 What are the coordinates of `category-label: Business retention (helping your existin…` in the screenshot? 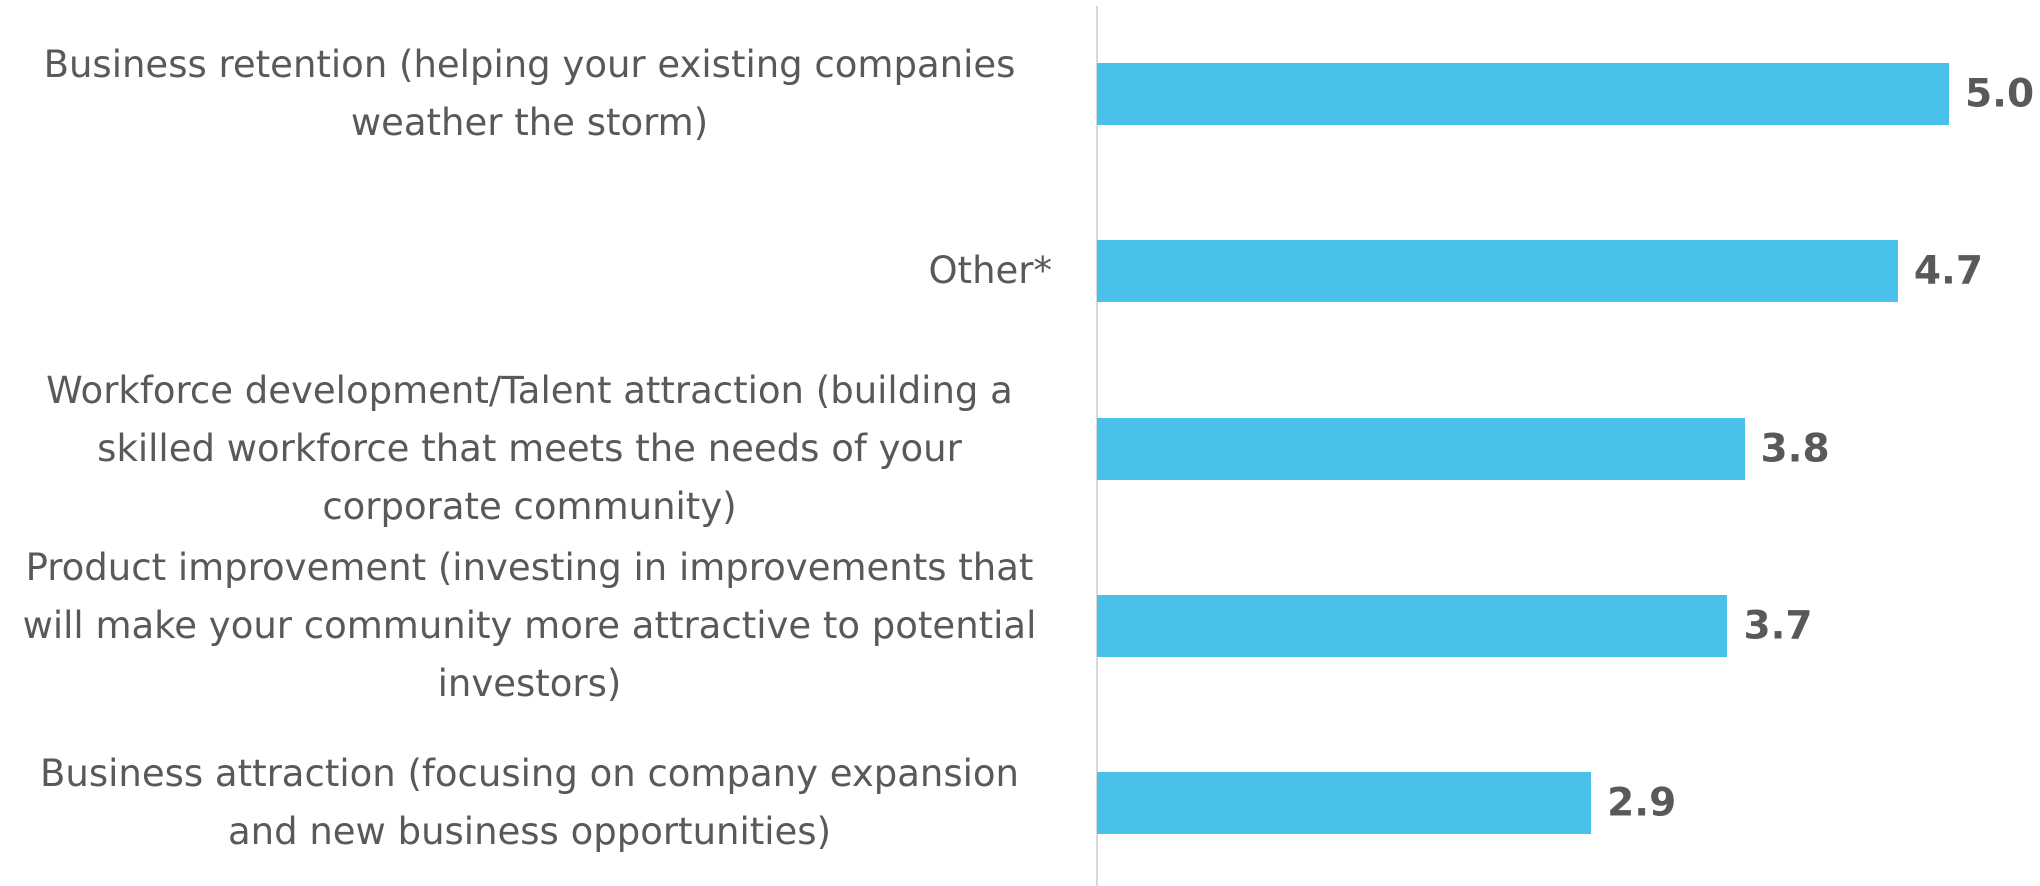 It's located at (529, 94).